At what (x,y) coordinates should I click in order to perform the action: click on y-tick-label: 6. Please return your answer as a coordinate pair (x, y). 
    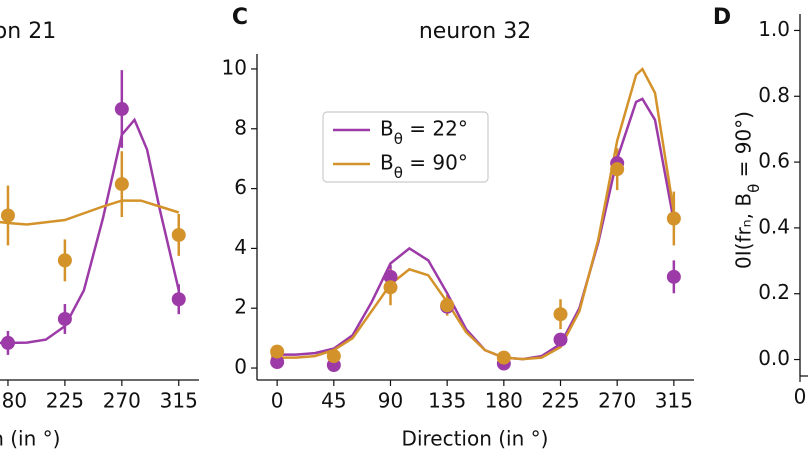
    Looking at the image, I should click on (240, 187).